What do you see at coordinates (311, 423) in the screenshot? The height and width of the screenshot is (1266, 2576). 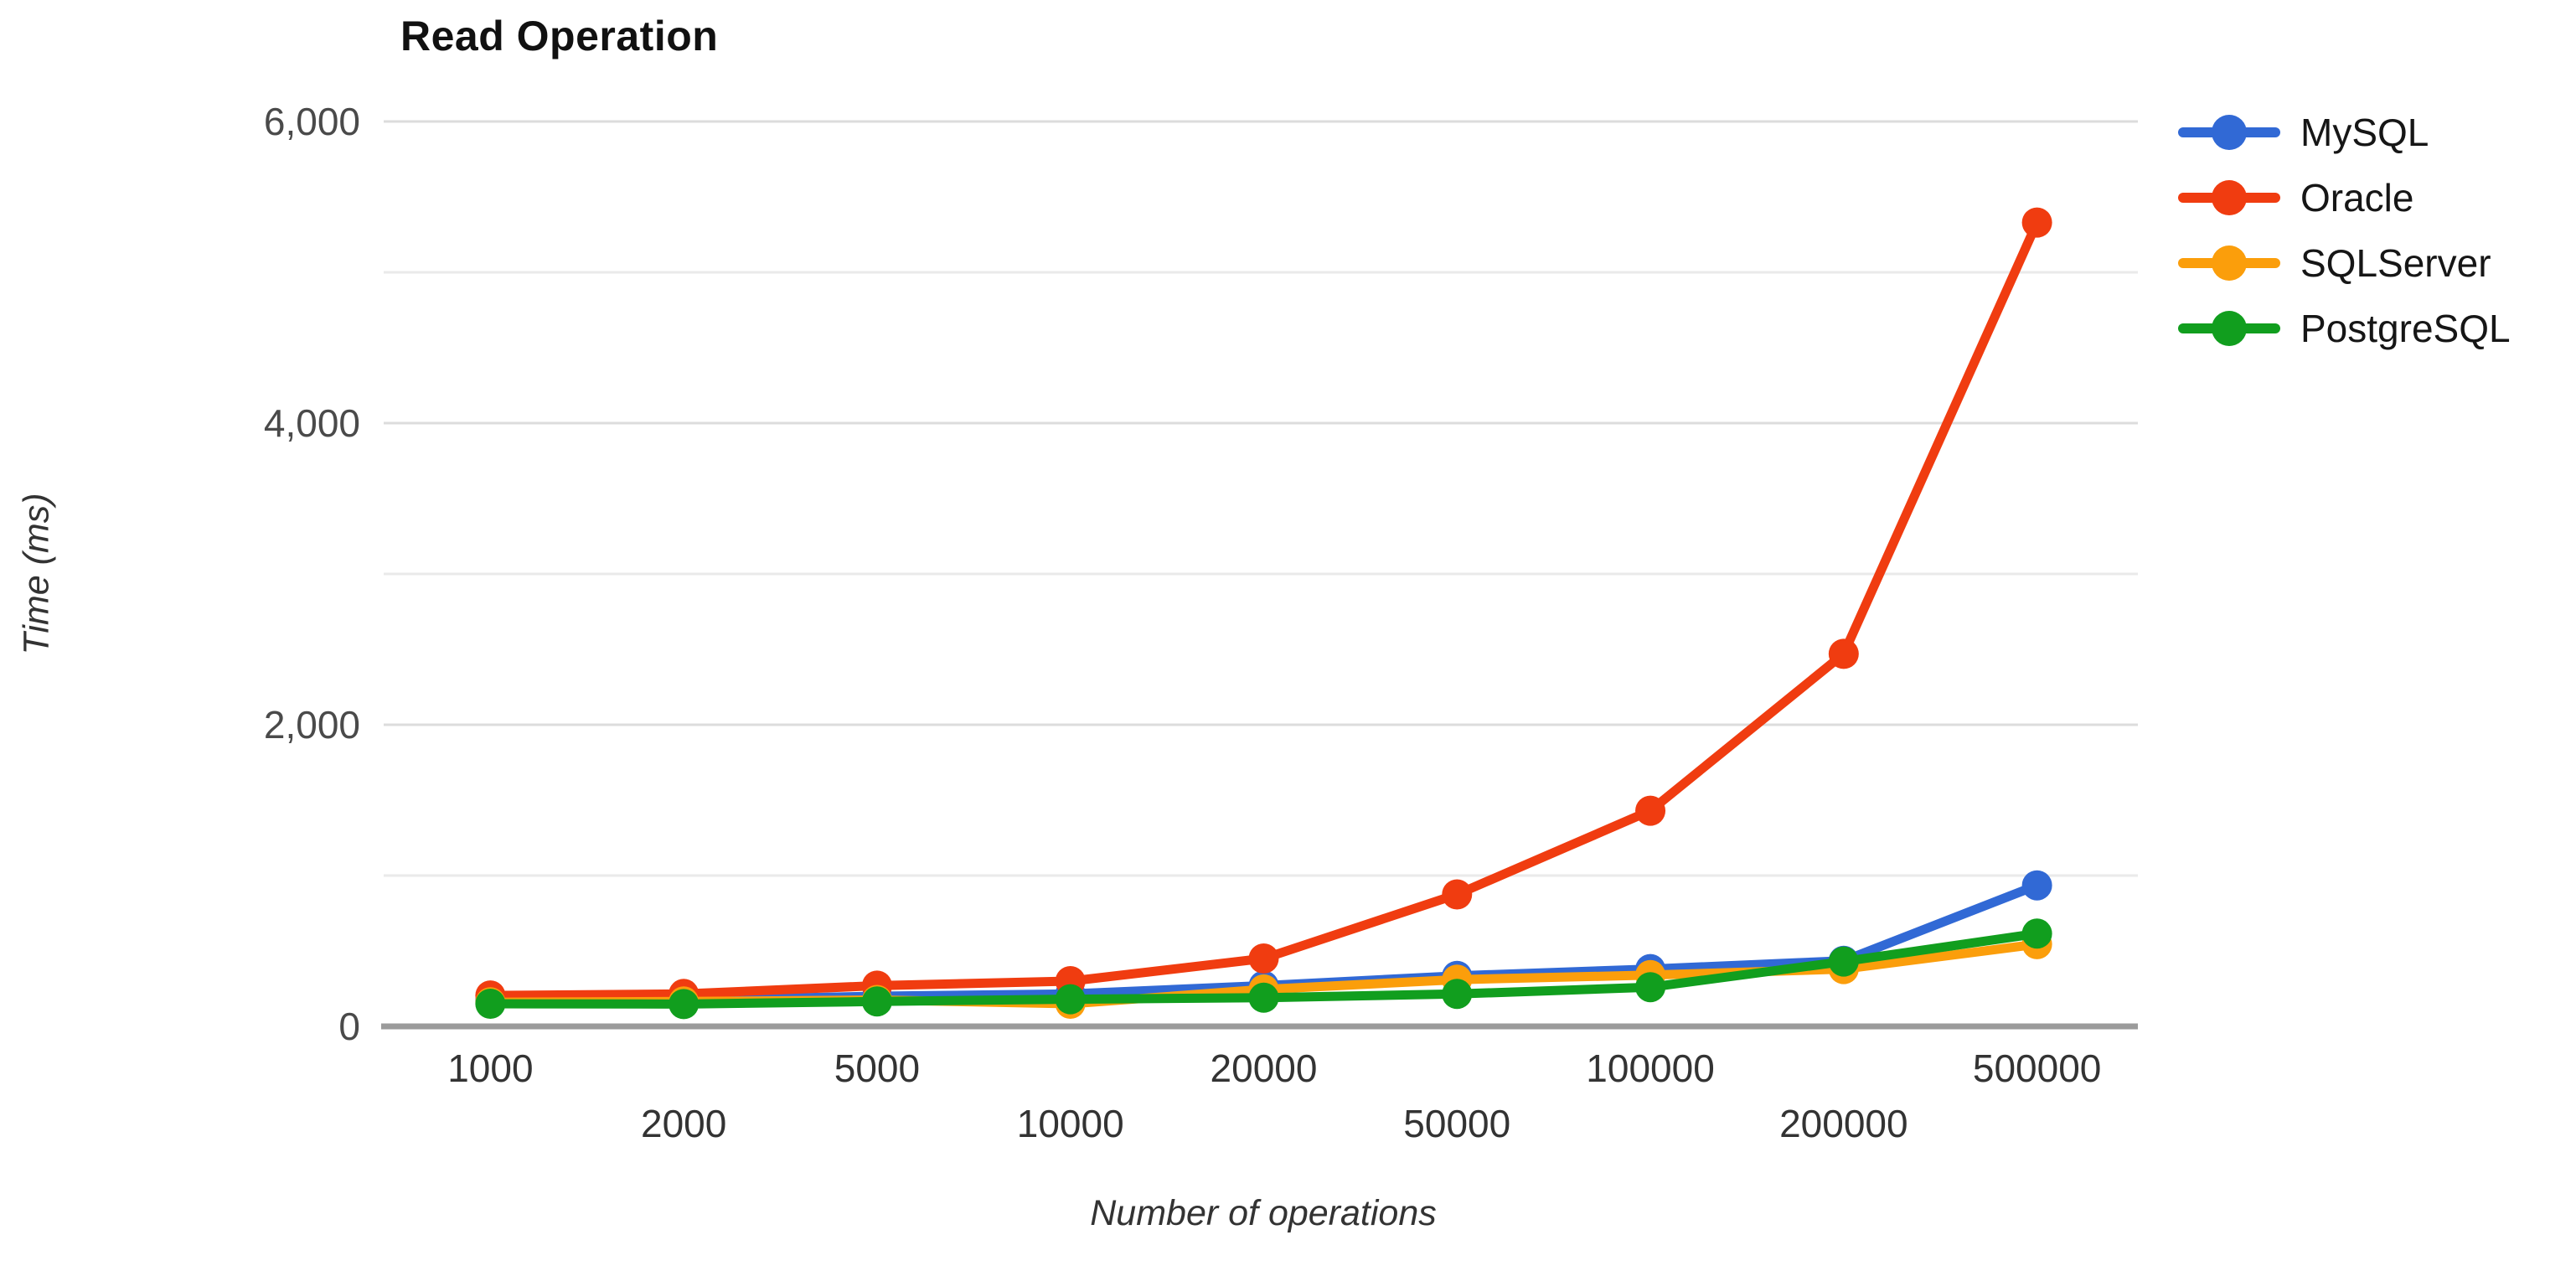 I see `y-tick-label-4000: 4,000` at bounding box center [311, 423].